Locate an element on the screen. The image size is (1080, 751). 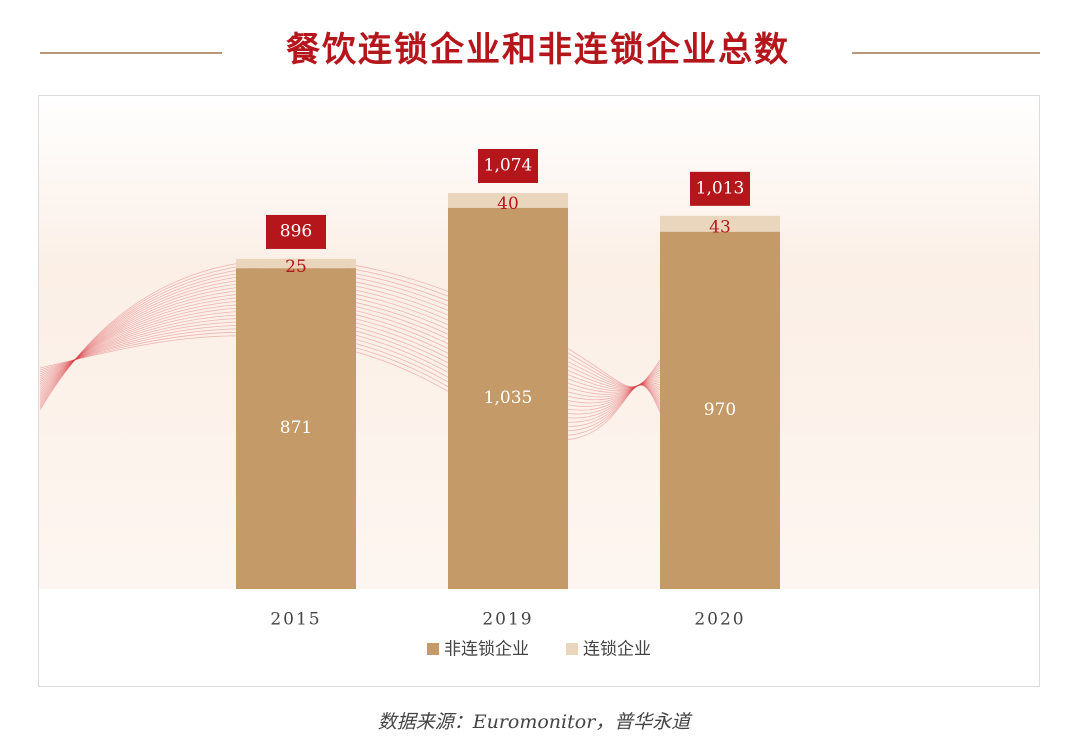
total-label: 896 is located at coordinates (296, 231).